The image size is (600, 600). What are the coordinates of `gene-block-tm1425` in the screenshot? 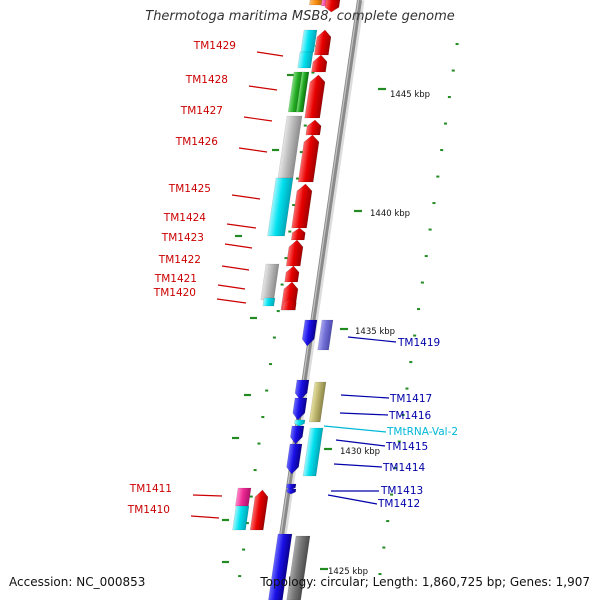 It's located at (280, 207).